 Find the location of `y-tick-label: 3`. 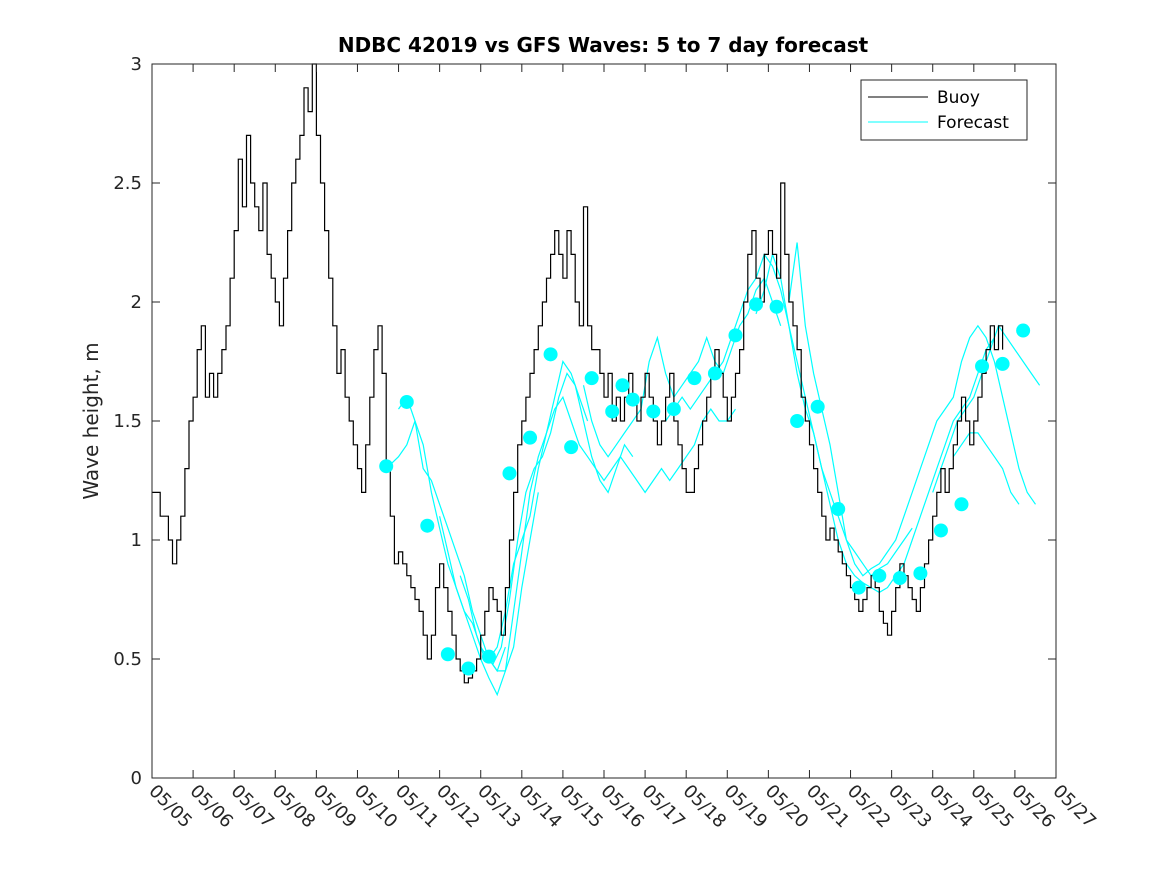

y-tick-label: 3 is located at coordinates (136, 64).